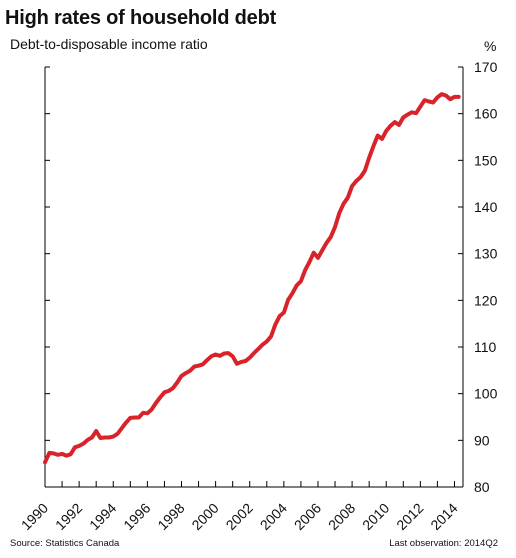 The height and width of the screenshot is (558, 516). I want to click on x-tick-label: 2010, so click(375, 516).